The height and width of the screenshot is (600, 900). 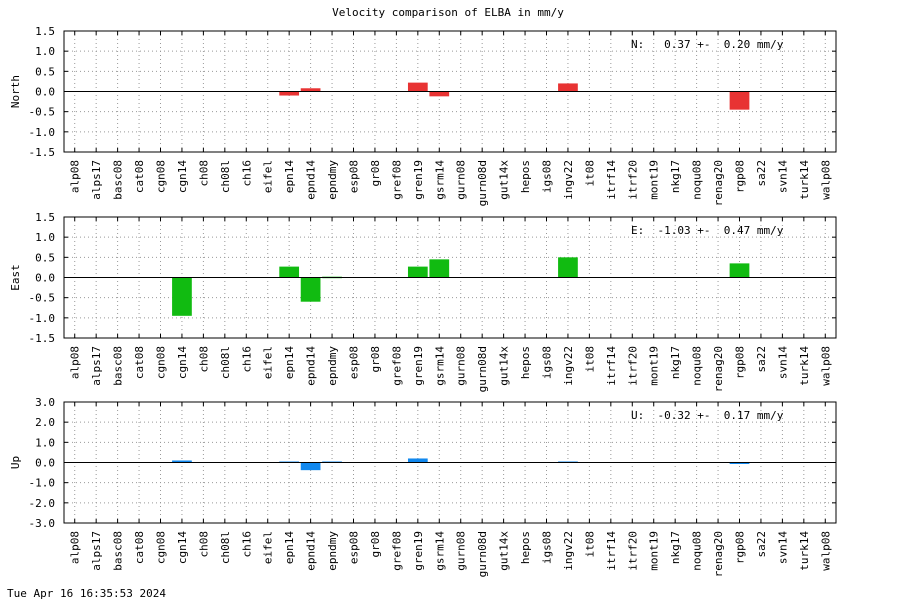 I want to click on north-ytick-label: -1.0, so click(x=42, y=132).